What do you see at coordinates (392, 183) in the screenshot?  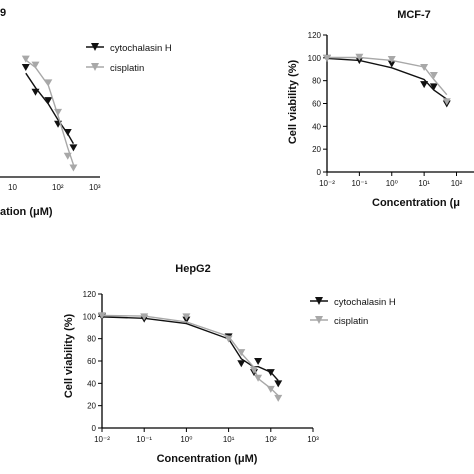 I see `x-tick-label-mcf7: 10⁰` at bounding box center [392, 183].